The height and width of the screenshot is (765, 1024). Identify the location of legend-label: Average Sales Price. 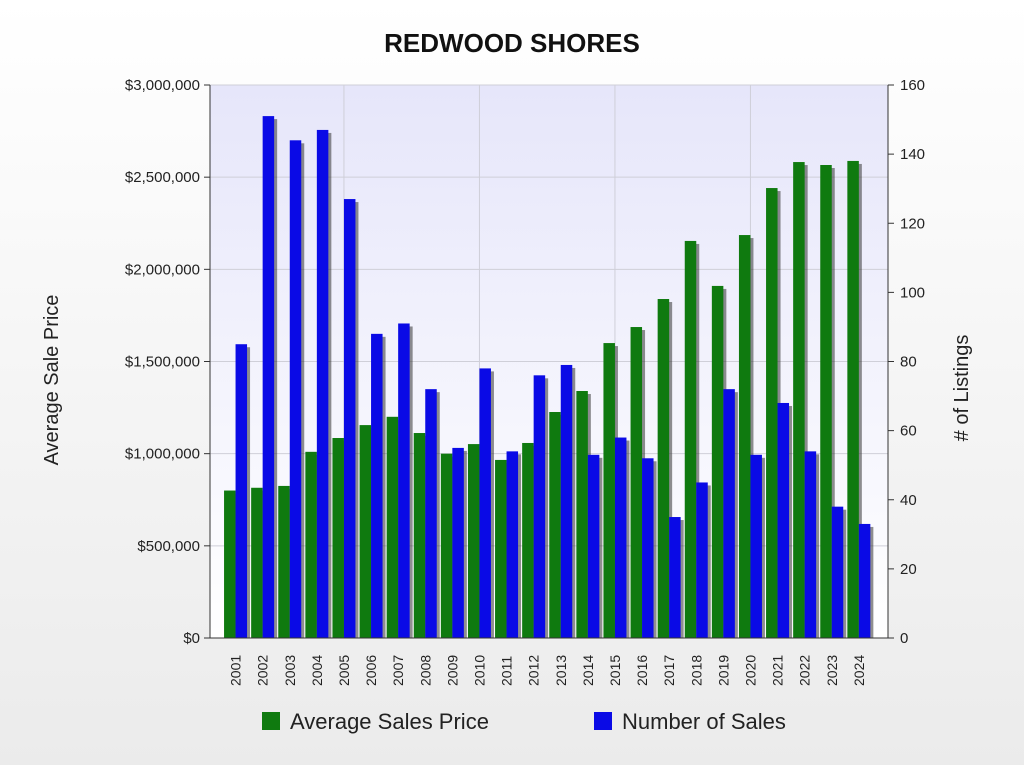
(389, 721).